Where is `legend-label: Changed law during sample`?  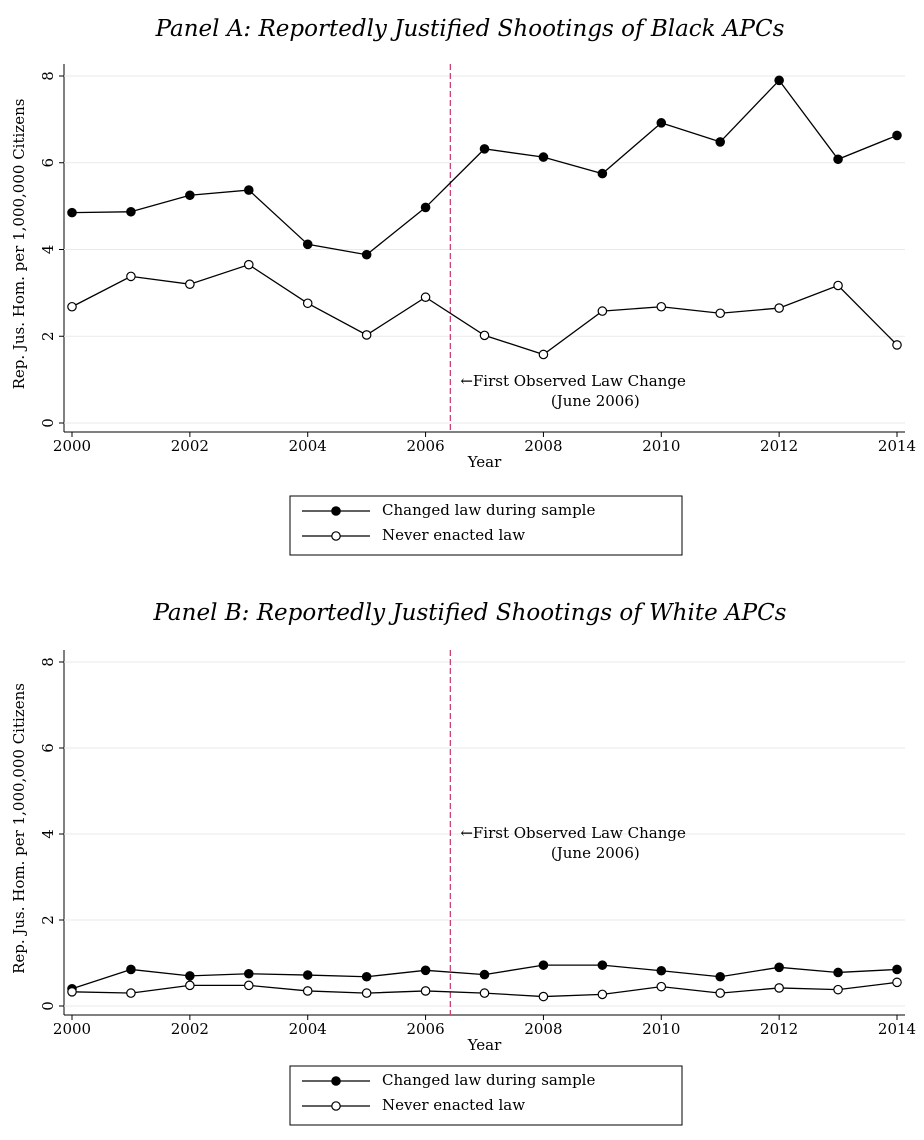
legend-label: Changed law during sample is located at coordinates (488, 510).